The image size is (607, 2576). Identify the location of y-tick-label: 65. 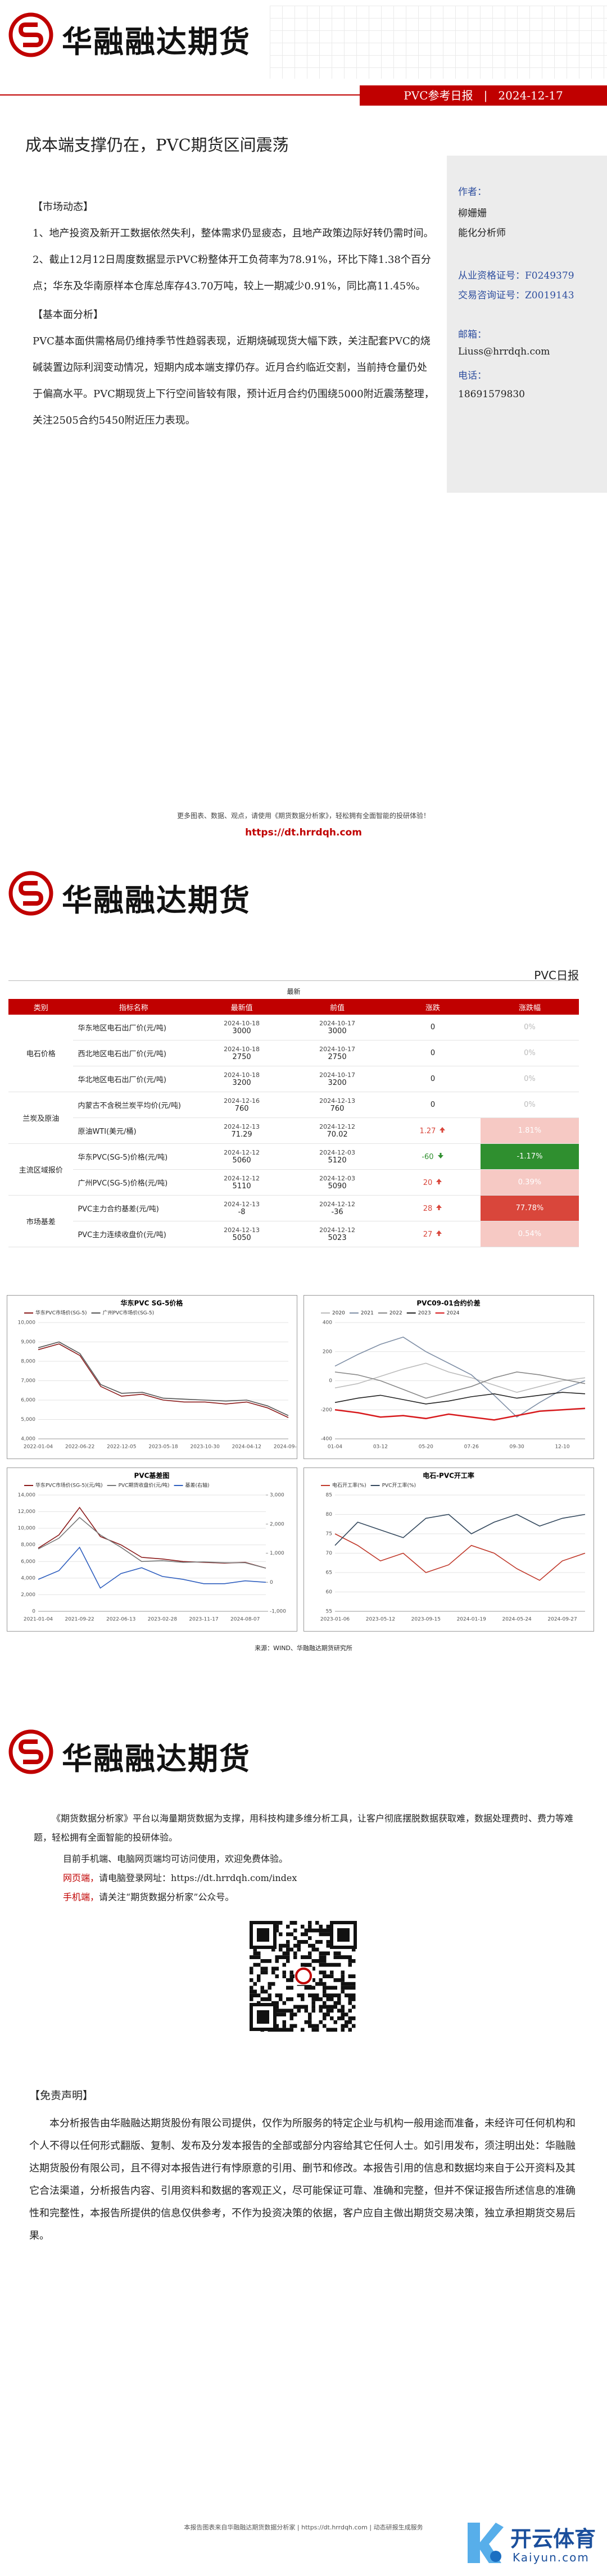
(329, 1573).